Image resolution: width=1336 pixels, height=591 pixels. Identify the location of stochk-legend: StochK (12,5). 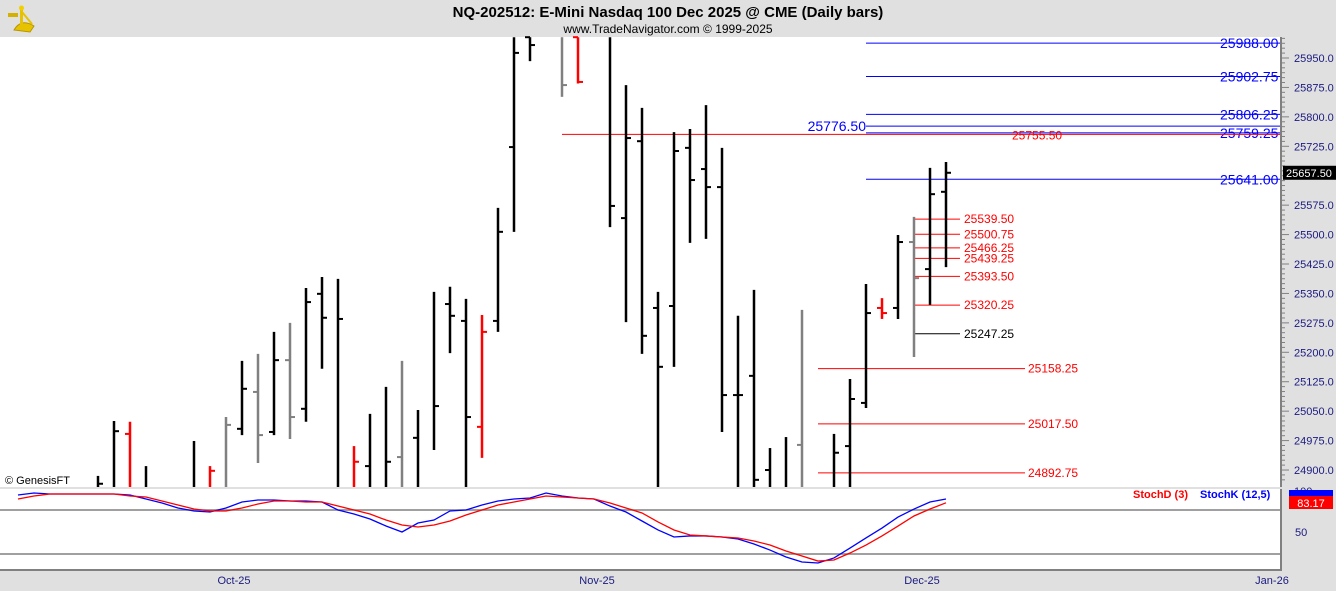
(1235, 495).